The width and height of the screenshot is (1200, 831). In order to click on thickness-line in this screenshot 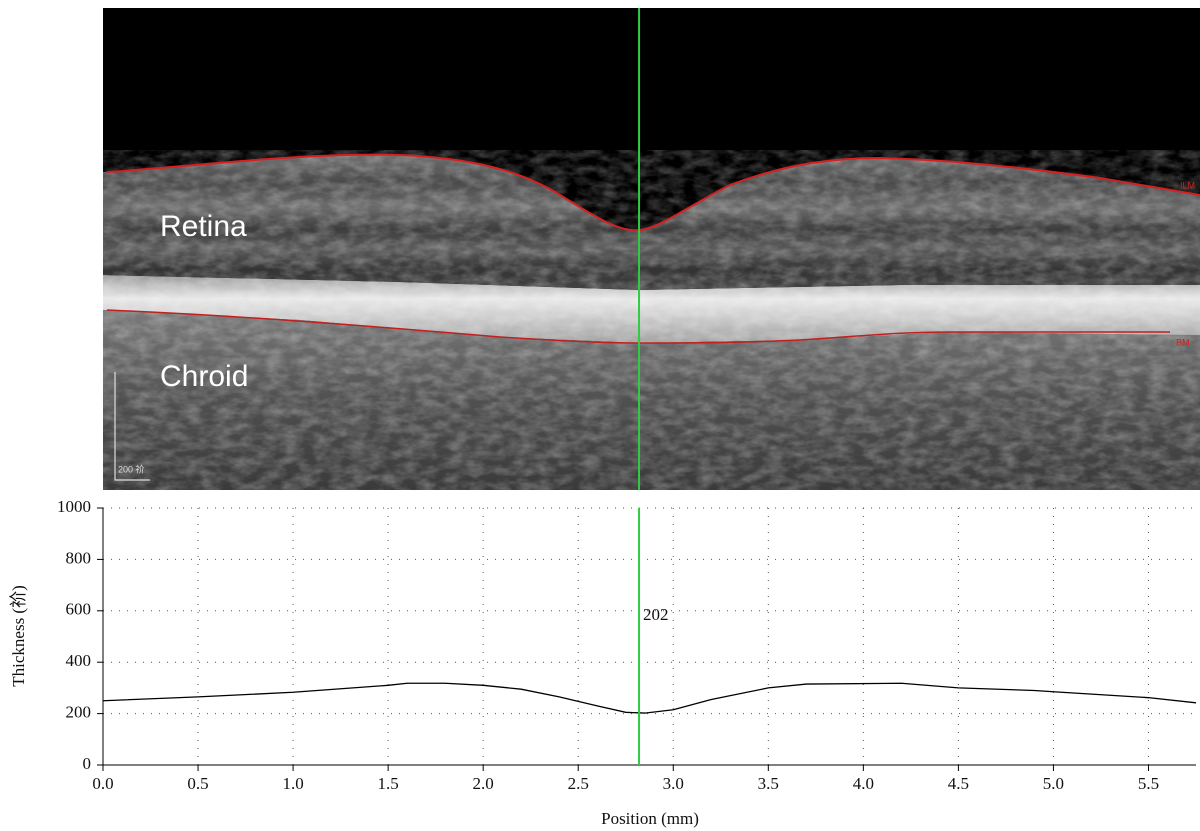, I will do `click(649, 698)`.